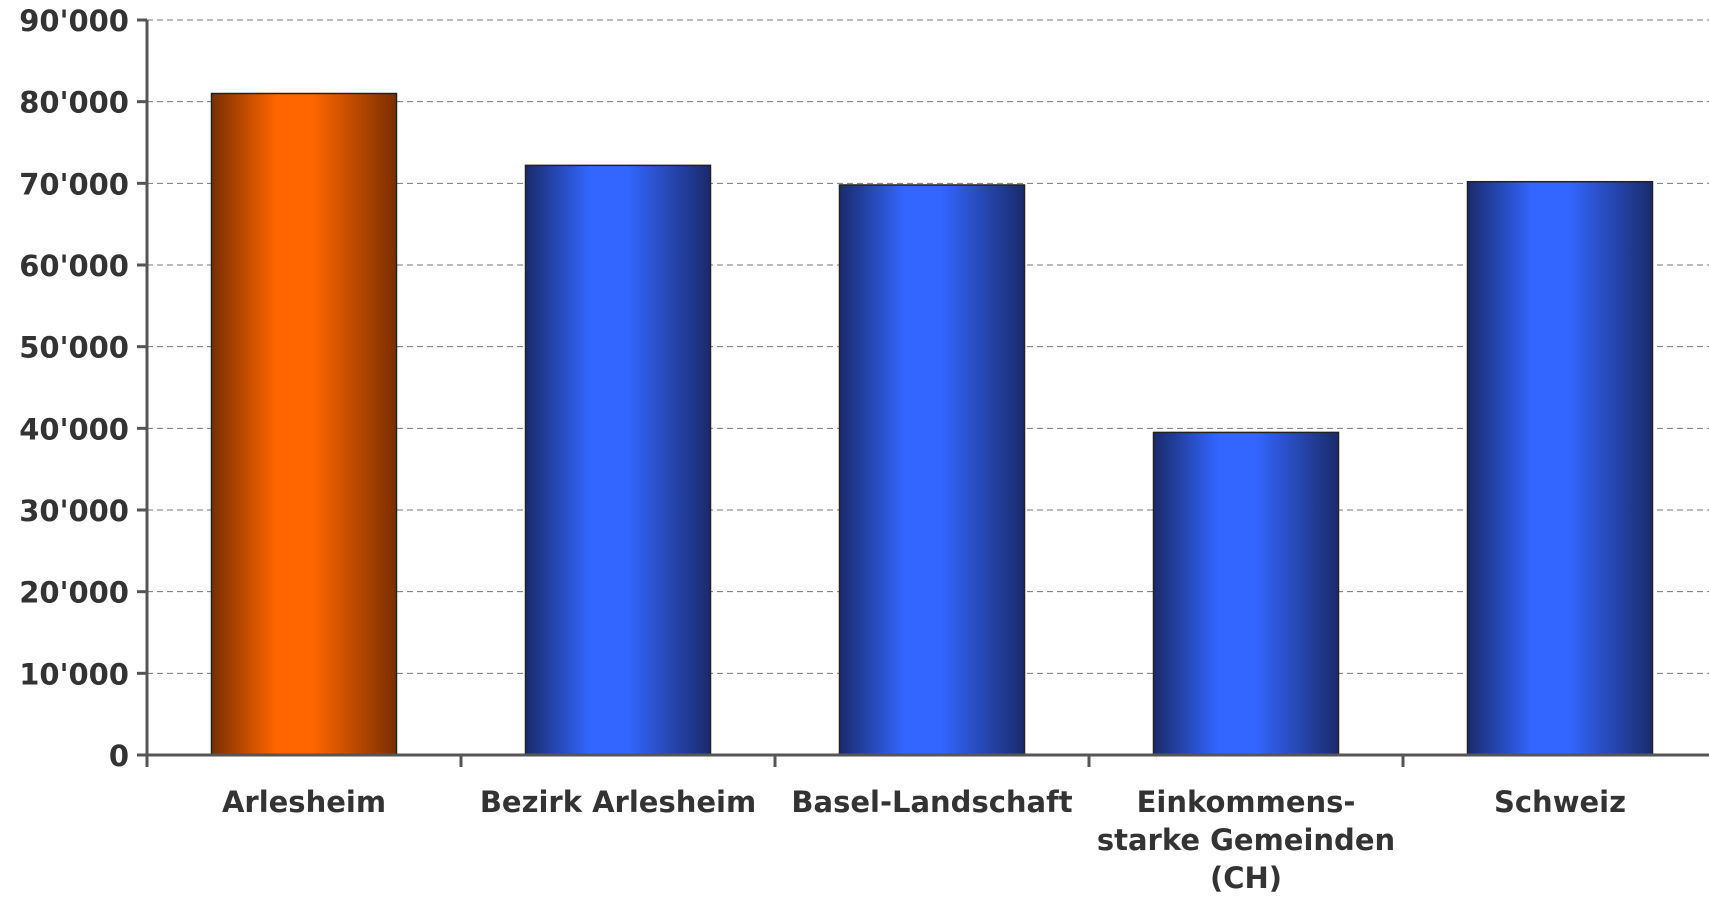 The image size is (1709, 905). I want to click on y-tick-label: 10'000, so click(74, 674).